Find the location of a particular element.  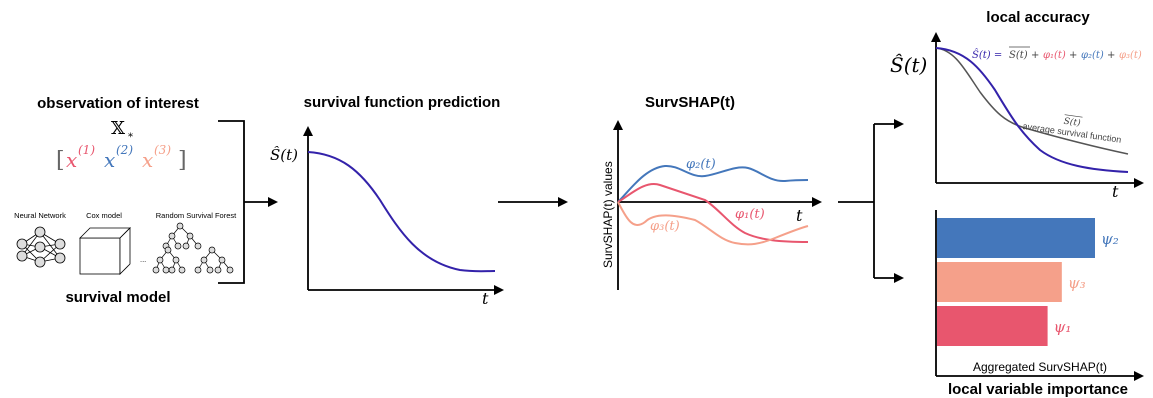

average-survival-curve is located at coordinates (1032, 101).